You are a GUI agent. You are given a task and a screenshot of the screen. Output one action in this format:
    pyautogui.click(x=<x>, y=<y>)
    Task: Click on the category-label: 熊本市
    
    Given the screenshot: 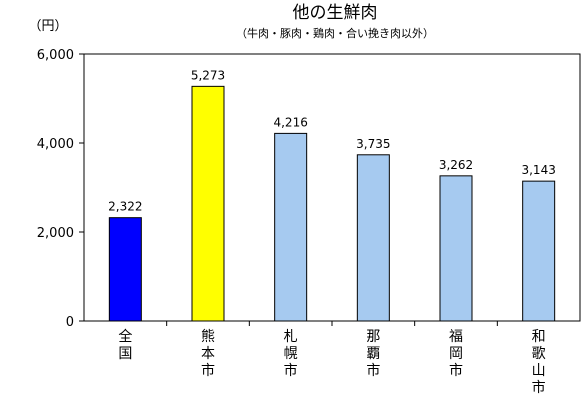 What is the action you would take?
    pyautogui.click(x=208, y=354)
    